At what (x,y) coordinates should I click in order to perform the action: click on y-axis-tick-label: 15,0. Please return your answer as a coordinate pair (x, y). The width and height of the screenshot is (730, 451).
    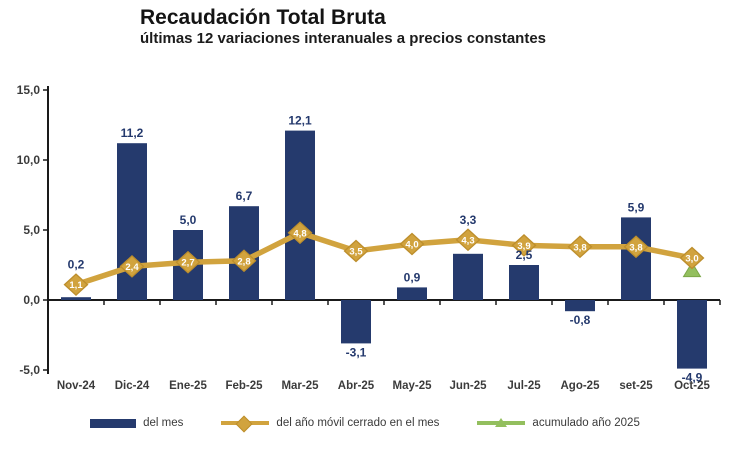
    Looking at the image, I should click on (29, 90).